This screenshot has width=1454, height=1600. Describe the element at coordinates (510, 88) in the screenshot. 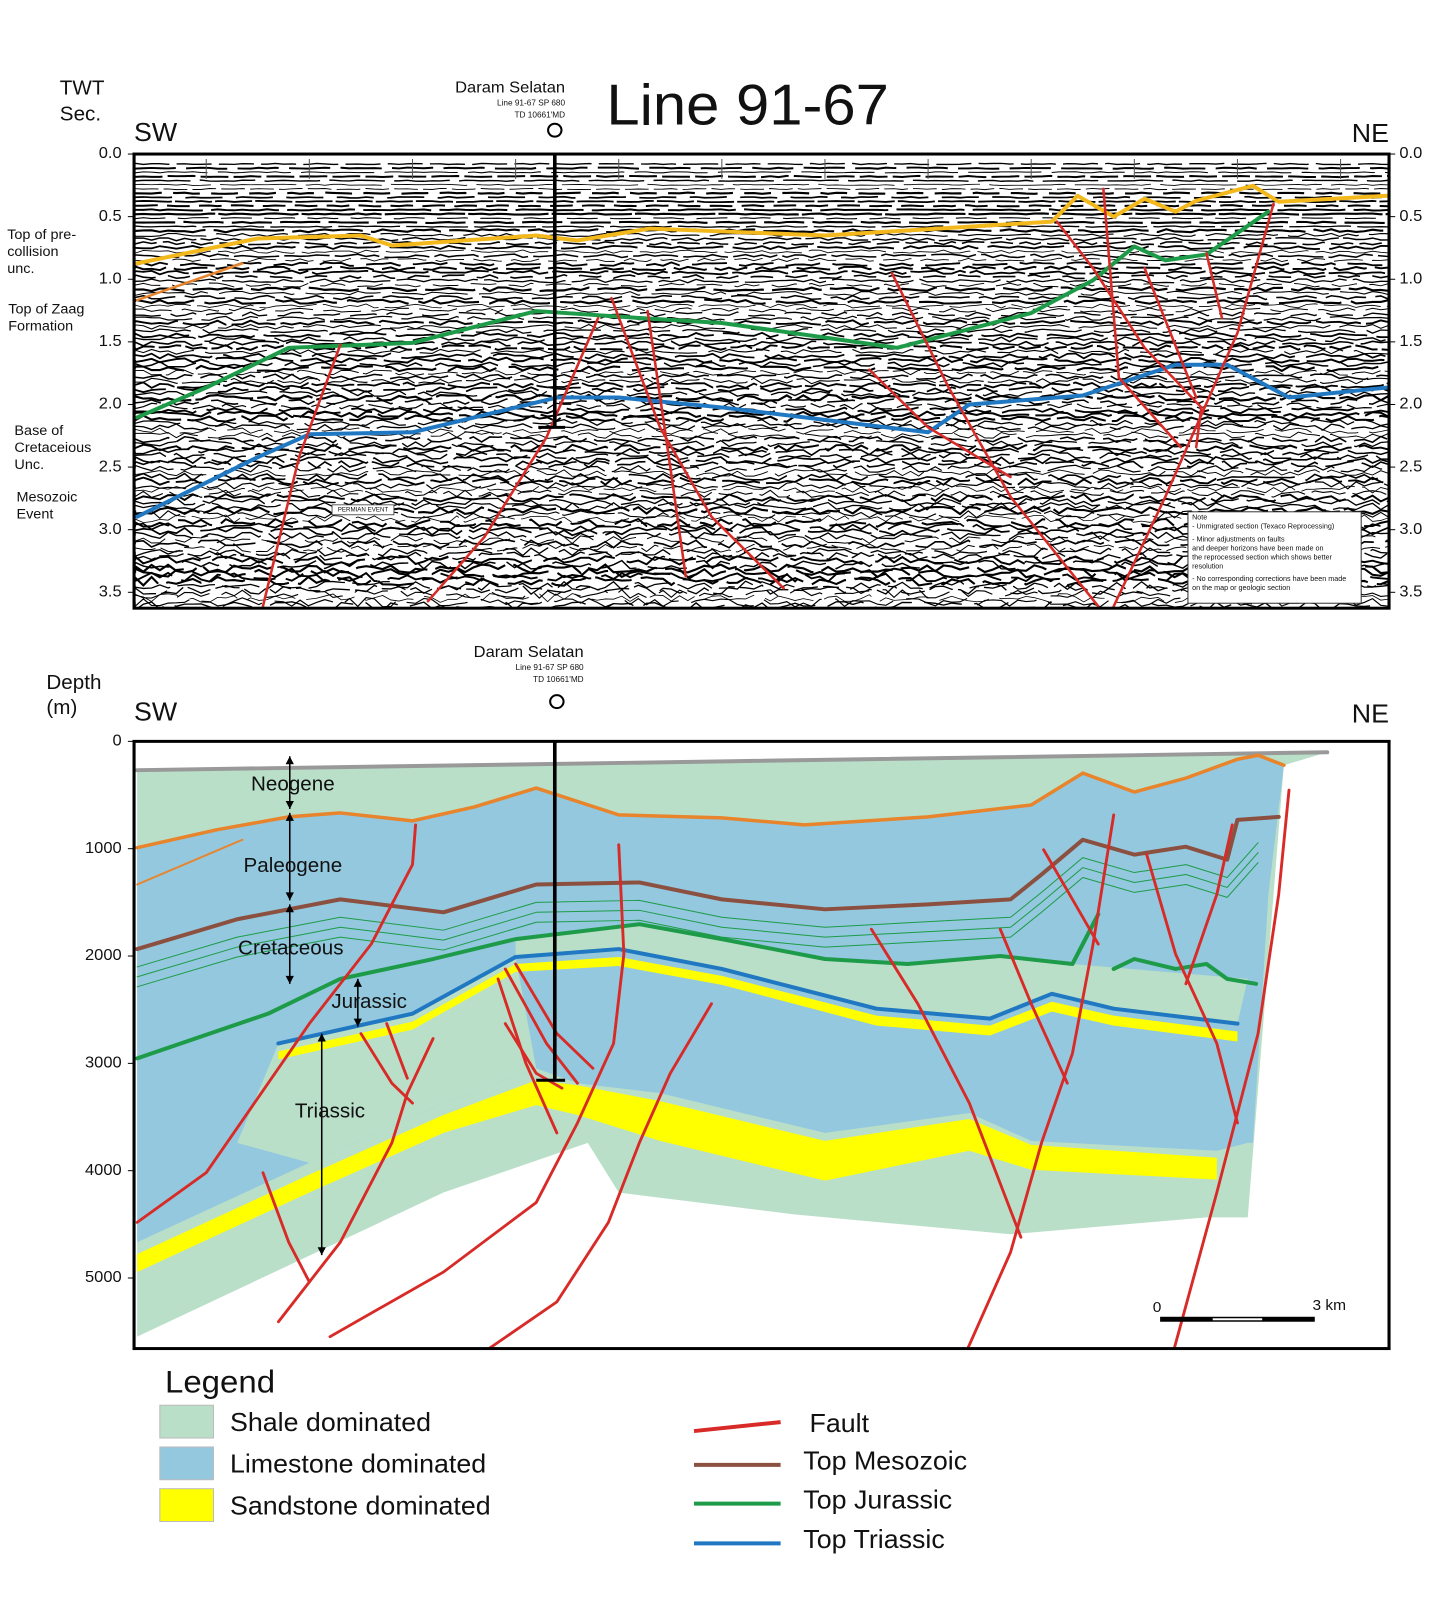

I see `well-name: Daram Selatan` at that location.